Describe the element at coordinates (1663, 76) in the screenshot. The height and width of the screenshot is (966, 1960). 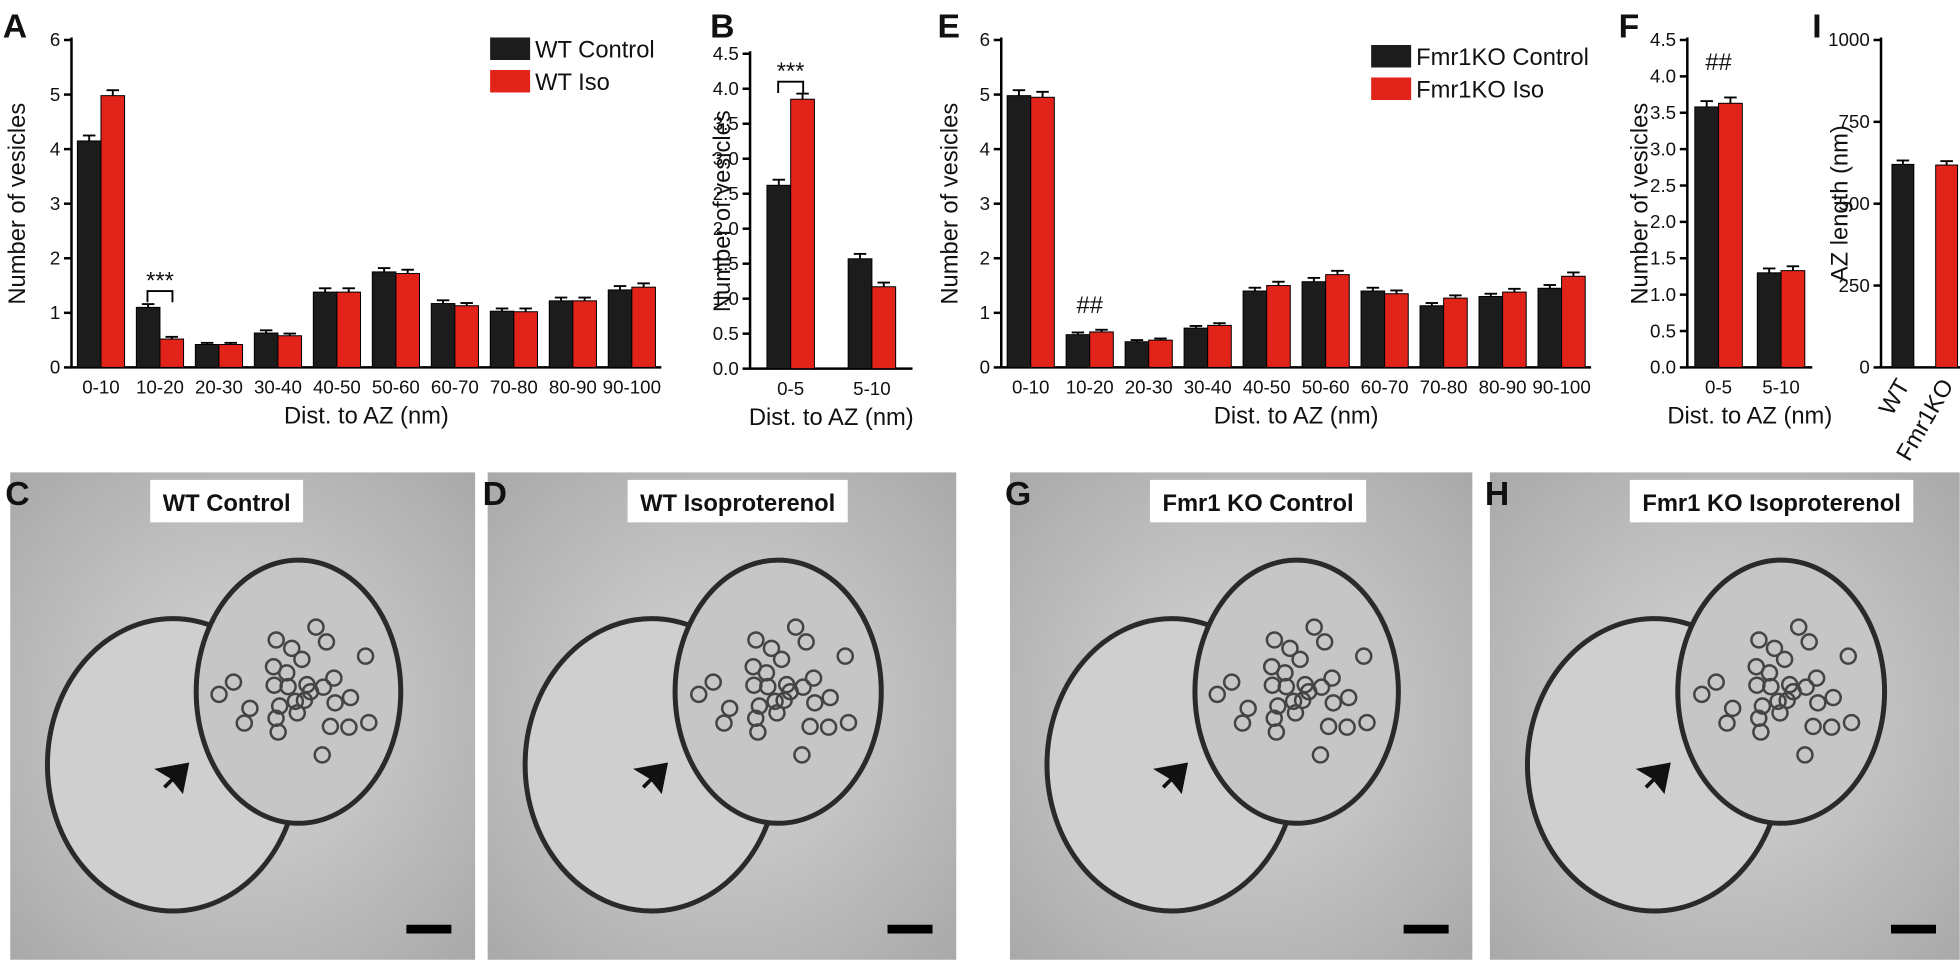
I see `y-tick-label: 4.0` at that location.